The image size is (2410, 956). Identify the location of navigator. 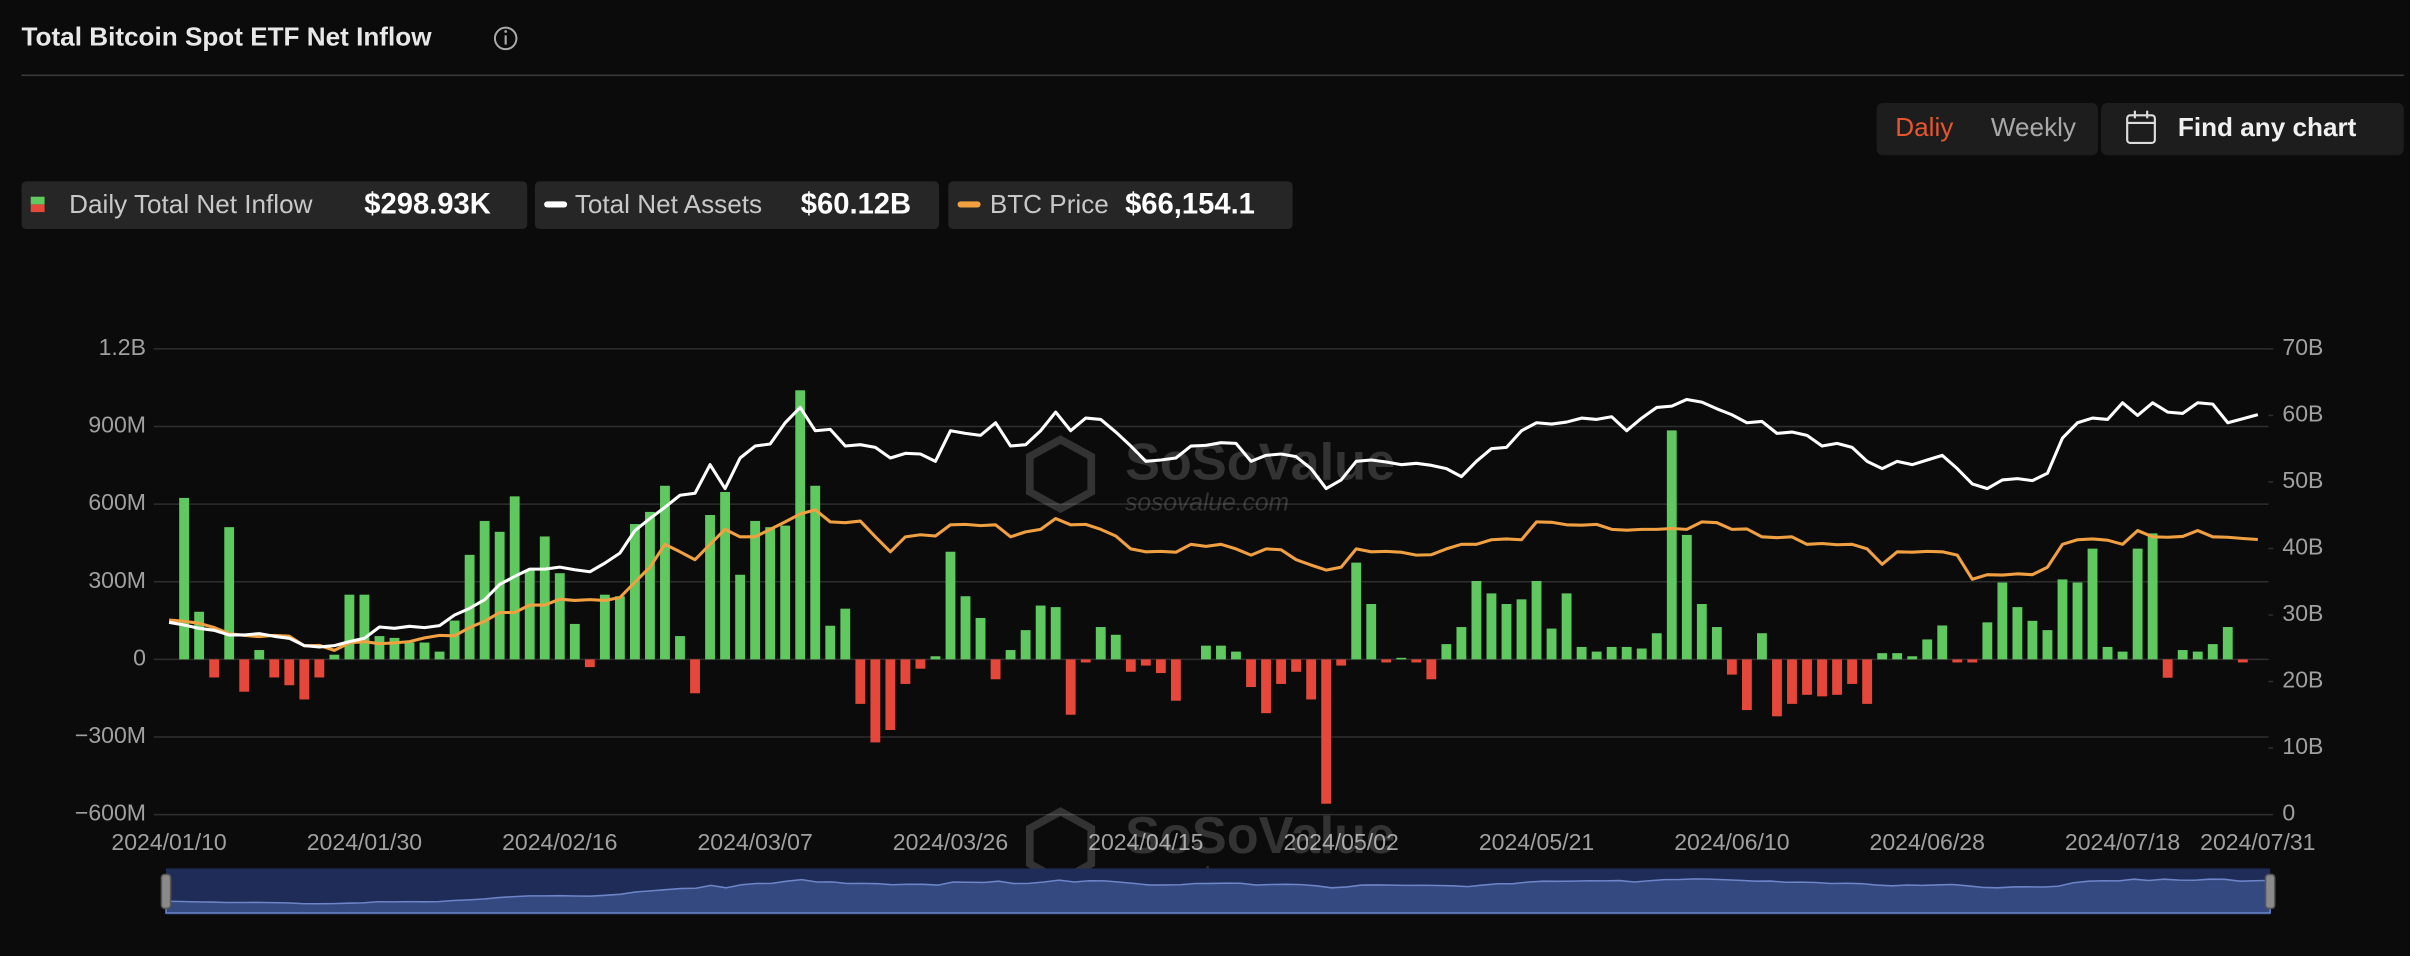
(1218, 891).